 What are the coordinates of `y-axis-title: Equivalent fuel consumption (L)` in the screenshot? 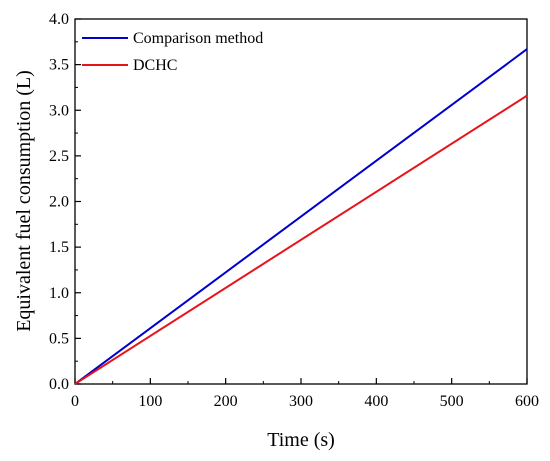 It's located at (24, 201).